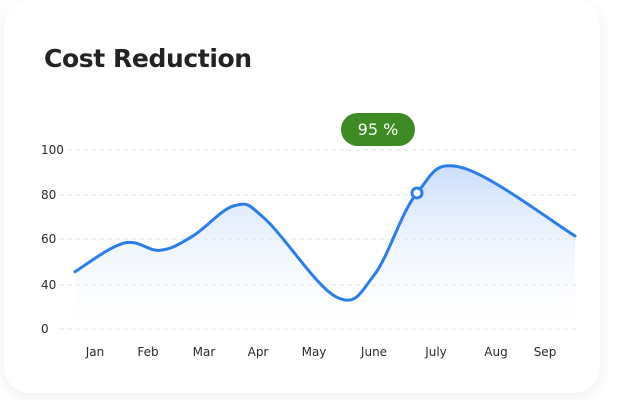  I want to click on x-tick-label: Apr, so click(258, 352).